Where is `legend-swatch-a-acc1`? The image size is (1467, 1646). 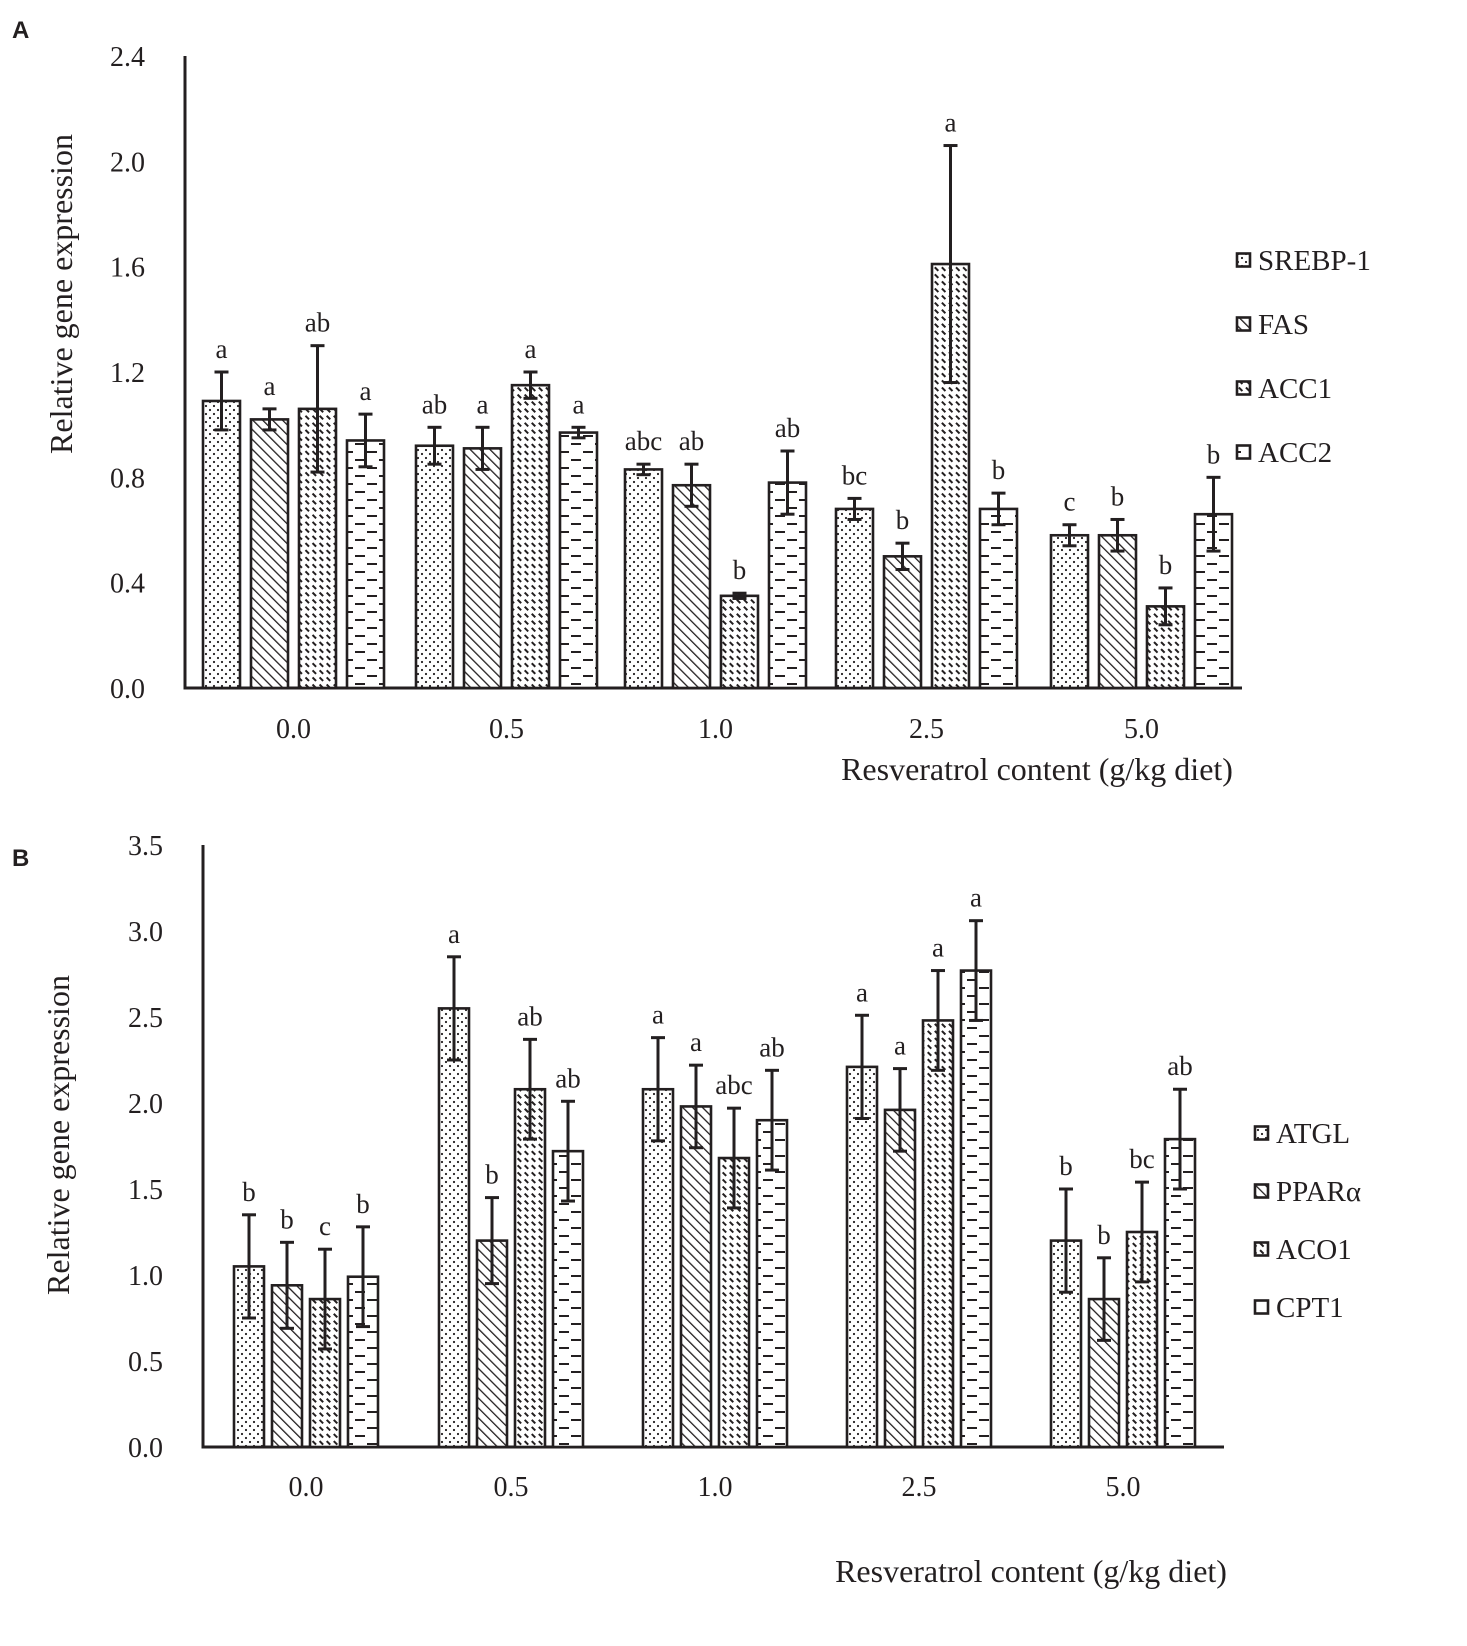 legend-swatch-a-acc1 is located at coordinates (1243, 388).